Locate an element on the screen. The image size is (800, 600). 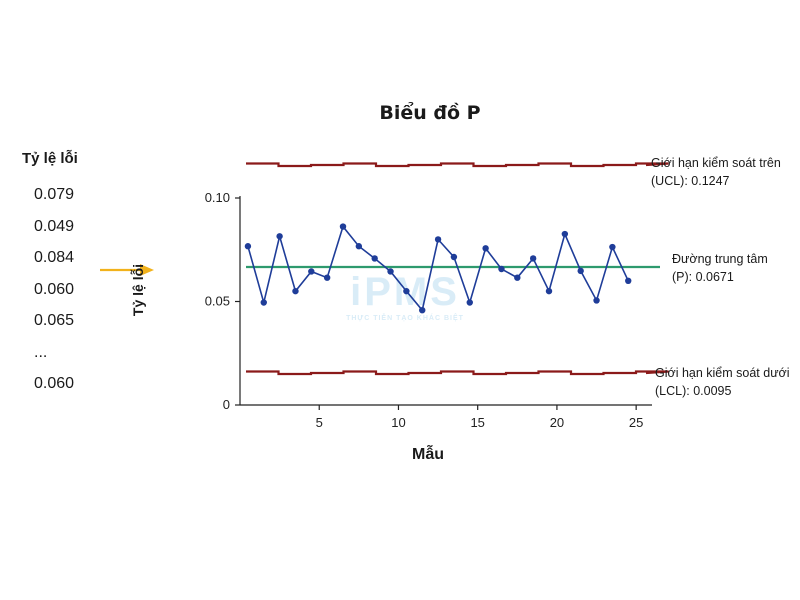
center-line-label-value: (P): 0.0671 is located at coordinates (703, 277).